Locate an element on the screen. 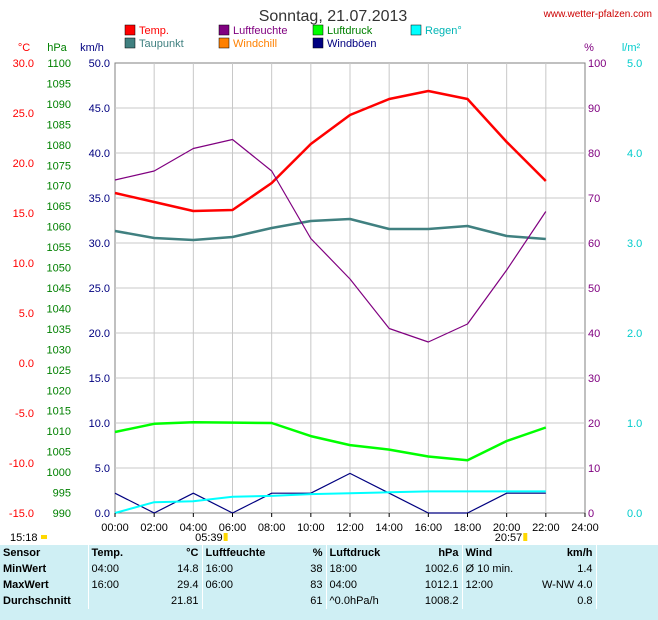 Image resolution: width=658 pixels, height=620 pixels. humidity-value: 38 is located at coordinates (316, 569).